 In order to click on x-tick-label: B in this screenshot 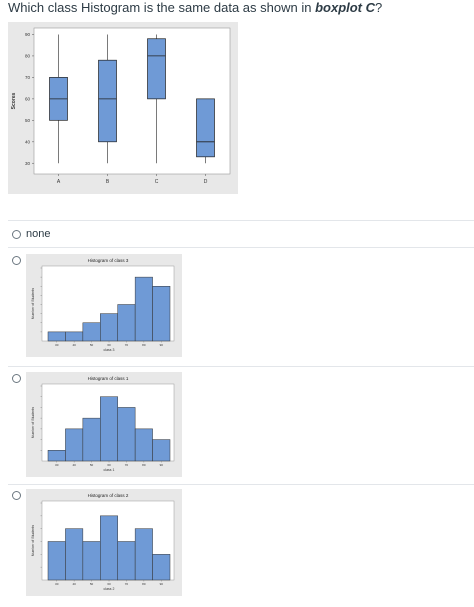, I will do `click(108, 182)`.